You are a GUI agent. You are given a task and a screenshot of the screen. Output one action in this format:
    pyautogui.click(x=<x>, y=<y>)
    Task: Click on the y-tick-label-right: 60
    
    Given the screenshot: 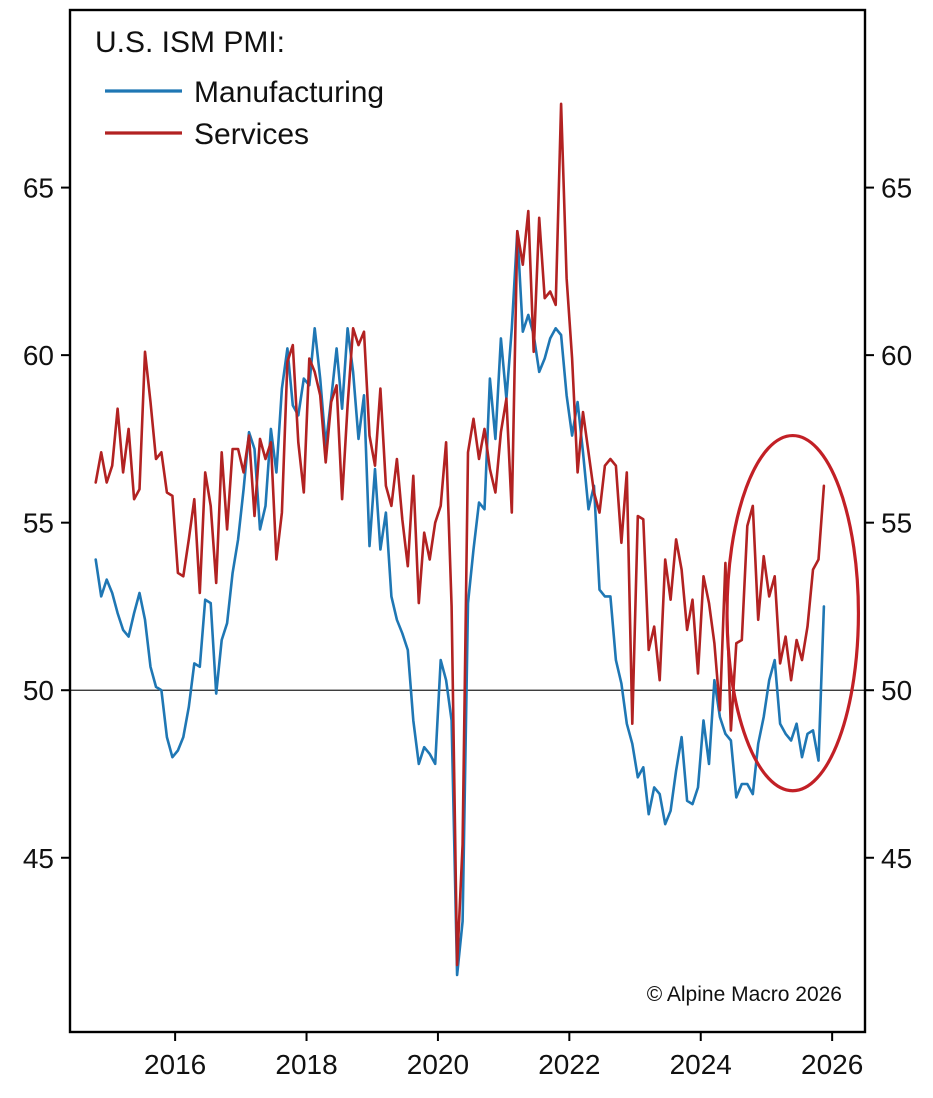 What is the action you would take?
    pyautogui.click(x=896, y=355)
    